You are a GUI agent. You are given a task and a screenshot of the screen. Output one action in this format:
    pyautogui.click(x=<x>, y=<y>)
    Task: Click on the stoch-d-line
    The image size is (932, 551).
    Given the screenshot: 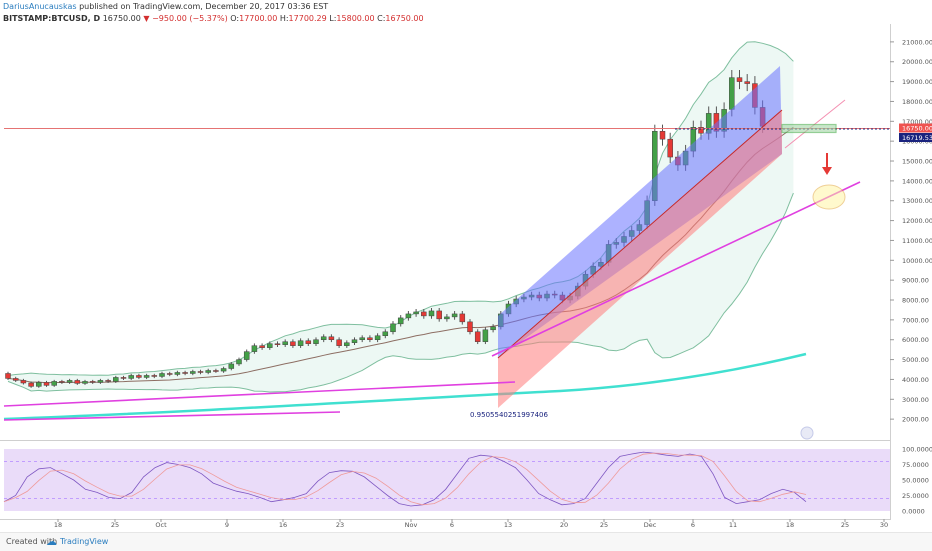 What is the action you would take?
    pyautogui.click(x=405, y=479)
    